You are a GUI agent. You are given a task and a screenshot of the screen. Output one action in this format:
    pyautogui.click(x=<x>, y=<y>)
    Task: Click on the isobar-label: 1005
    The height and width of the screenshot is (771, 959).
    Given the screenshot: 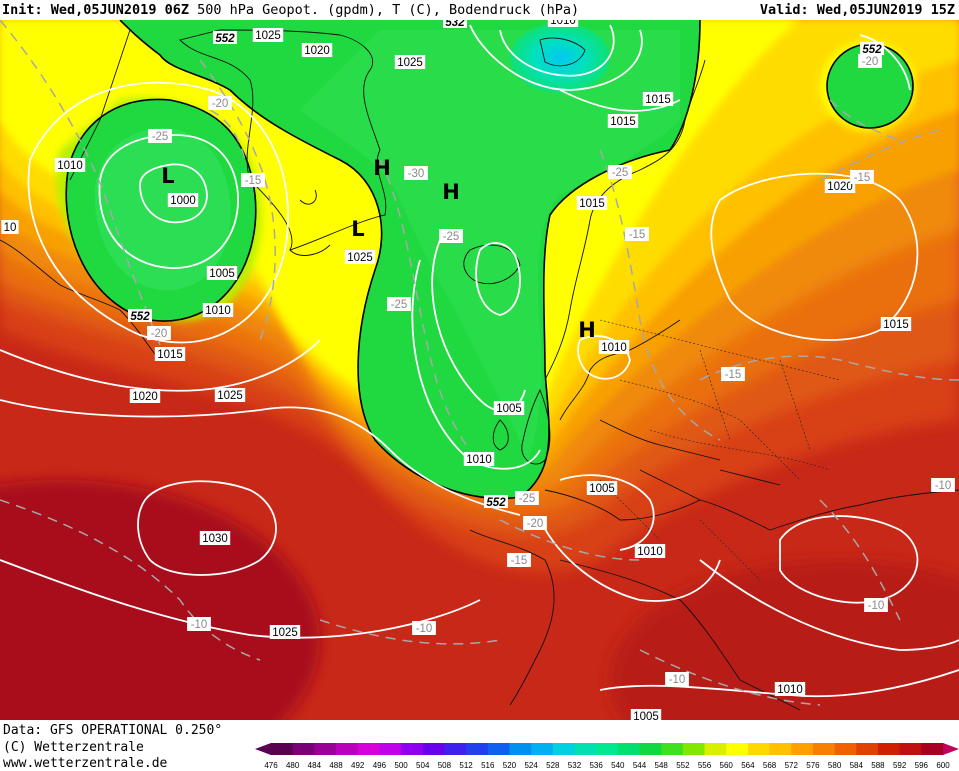 What is the action you would take?
    pyautogui.click(x=602, y=488)
    